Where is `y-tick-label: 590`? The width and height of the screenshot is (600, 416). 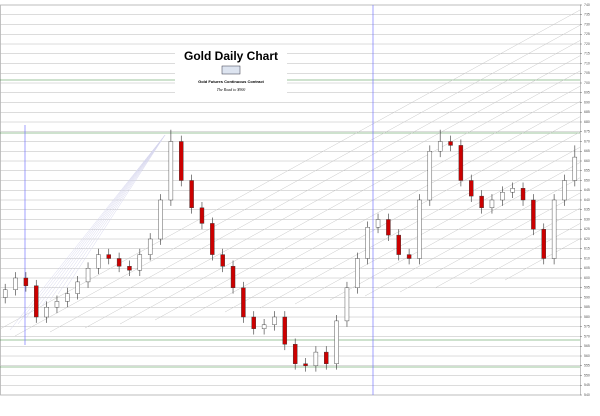
y-tick-label: 590 is located at coordinates (587, 297).